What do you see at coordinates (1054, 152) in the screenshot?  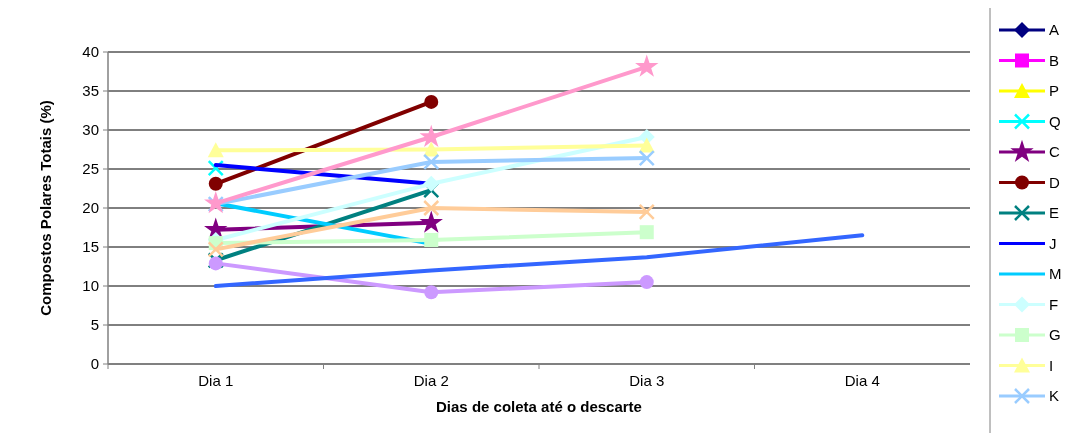 I see `legend-label: C` at bounding box center [1054, 152].